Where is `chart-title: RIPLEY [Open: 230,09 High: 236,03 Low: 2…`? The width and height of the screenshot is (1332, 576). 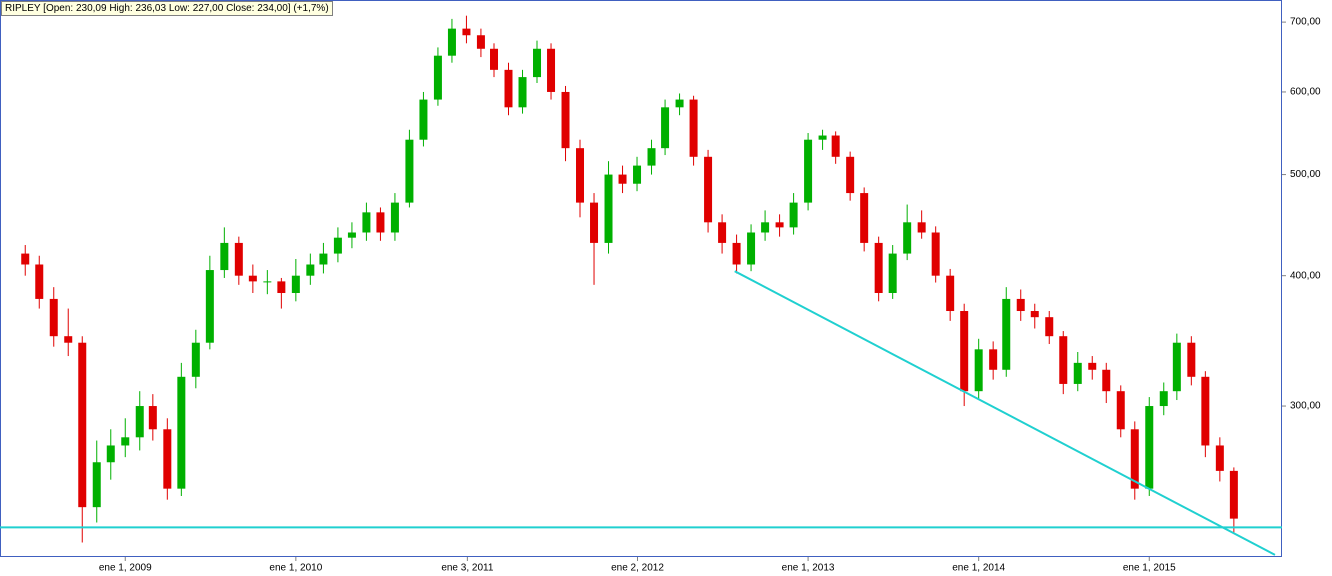 chart-title: RIPLEY [Open: 230,09 High: 236,03 Low: 2… is located at coordinates (167, 8).